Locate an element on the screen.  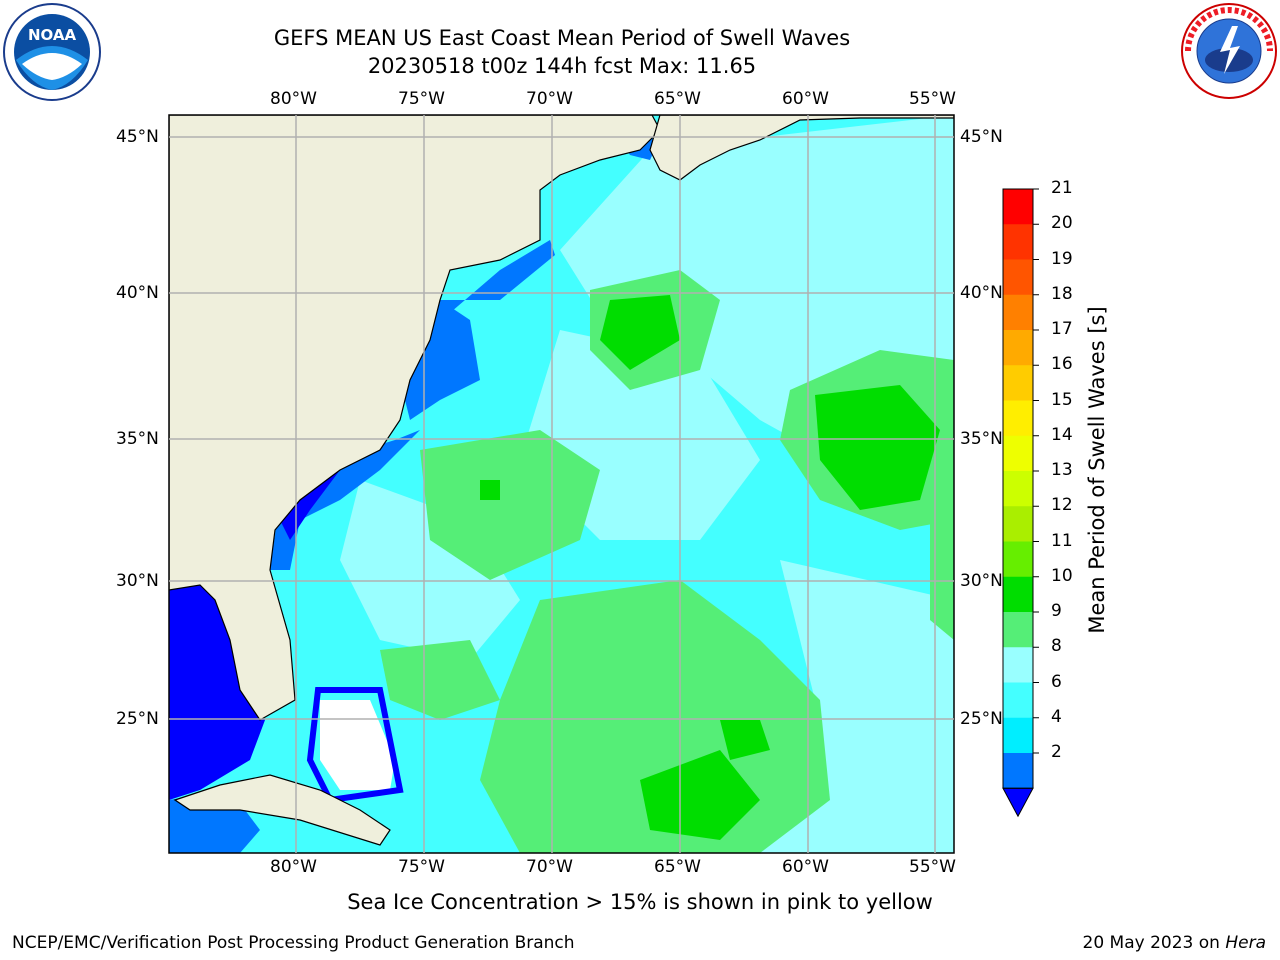
colorbar-tick-label: 2 is located at coordinates (1056, 752).